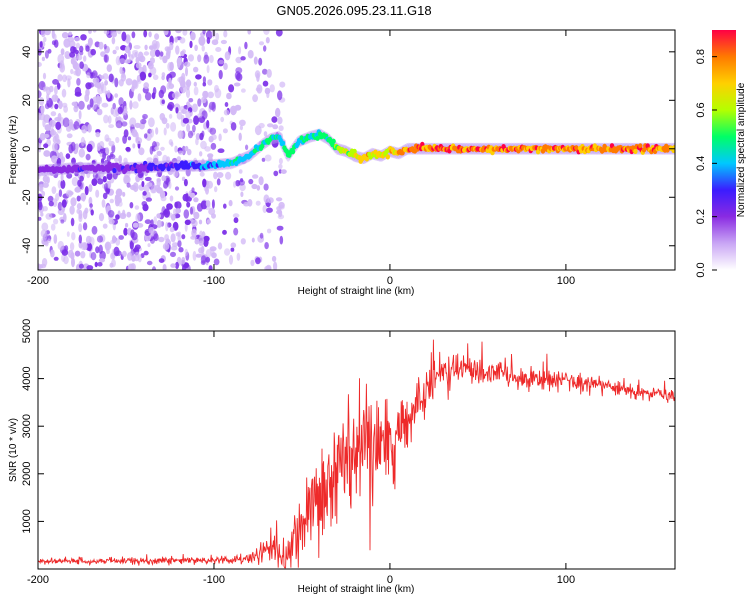  I want to click on snr-x-tick-label: 100, so click(566, 580).